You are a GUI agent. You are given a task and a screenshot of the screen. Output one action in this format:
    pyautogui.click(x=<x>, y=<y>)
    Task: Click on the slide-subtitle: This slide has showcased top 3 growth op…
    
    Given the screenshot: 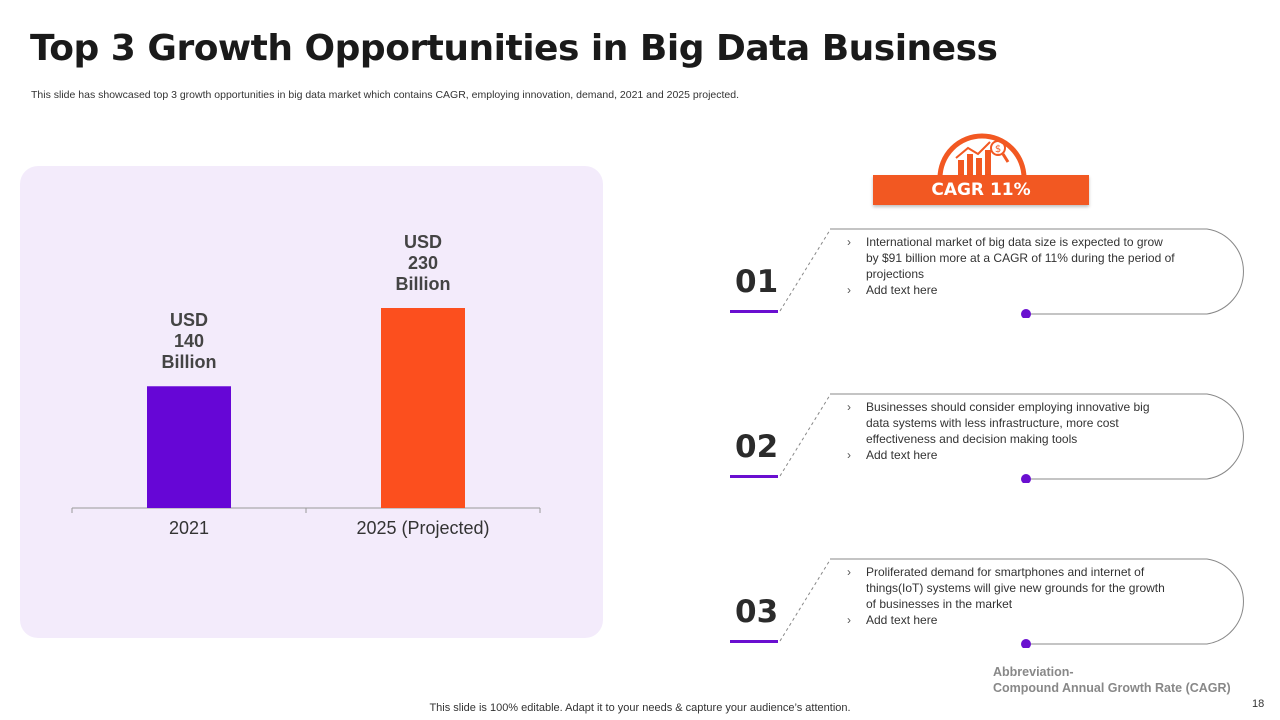 What is the action you would take?
    pyautogui.click(x=385, y=95)
    